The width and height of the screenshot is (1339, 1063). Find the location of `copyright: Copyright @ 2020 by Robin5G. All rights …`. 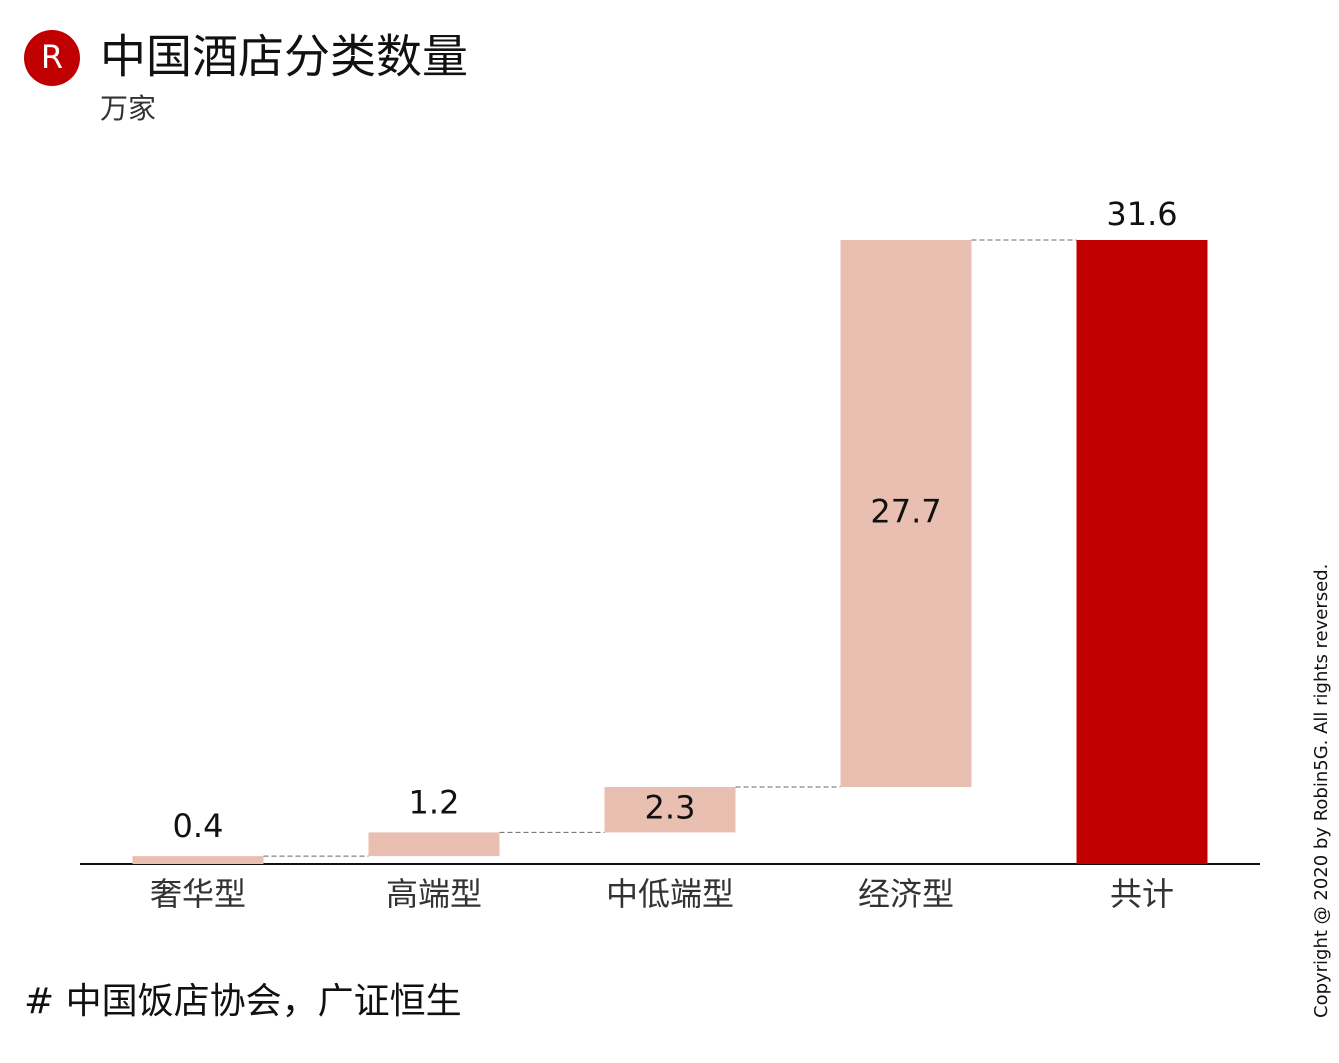

copyright: Copyright @ 2020 by Robin5G. All rights … is located at coordinates (1321, 791).